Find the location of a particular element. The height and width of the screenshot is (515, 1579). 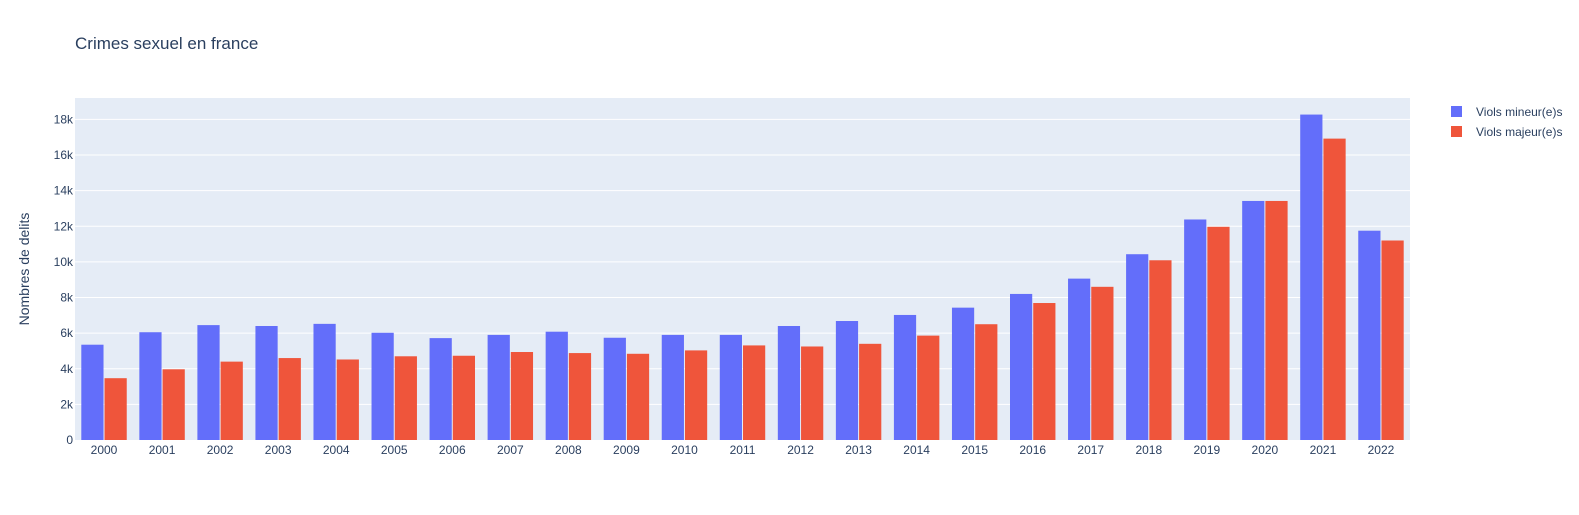

x-tick-label: 2005 is located at coordinates (394, 450).